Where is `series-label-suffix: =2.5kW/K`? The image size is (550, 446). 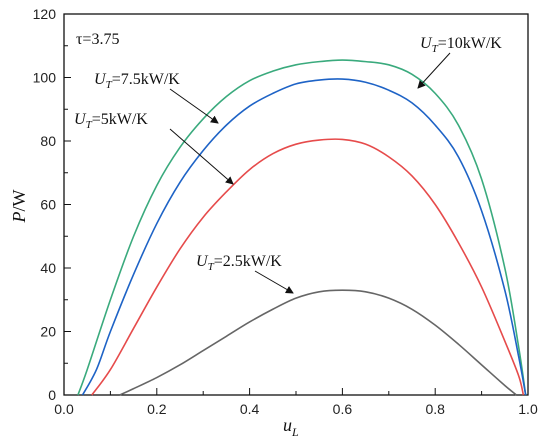
series-label-suffix: =2.5kW/K is located at coordinates (248, 261).